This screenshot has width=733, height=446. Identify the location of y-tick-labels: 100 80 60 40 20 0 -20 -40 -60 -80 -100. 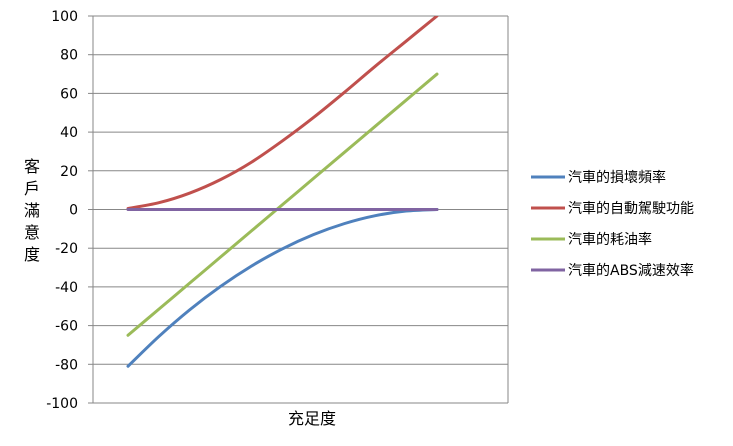
(62, 210).